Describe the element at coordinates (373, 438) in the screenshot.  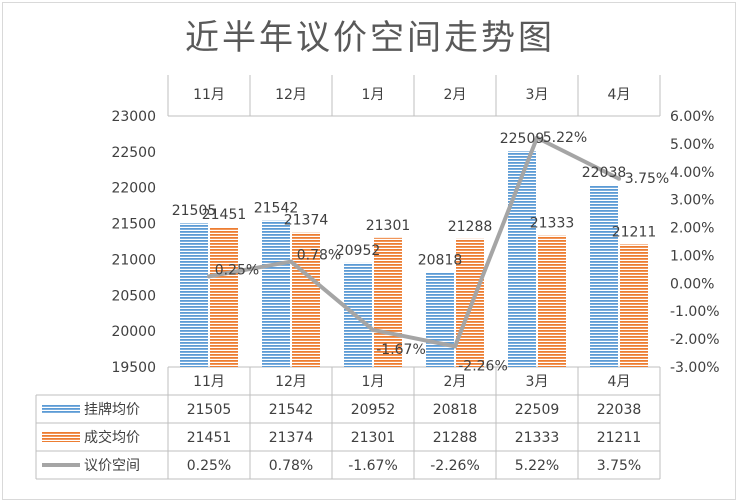
I see `table-cell: 21301` at that location.